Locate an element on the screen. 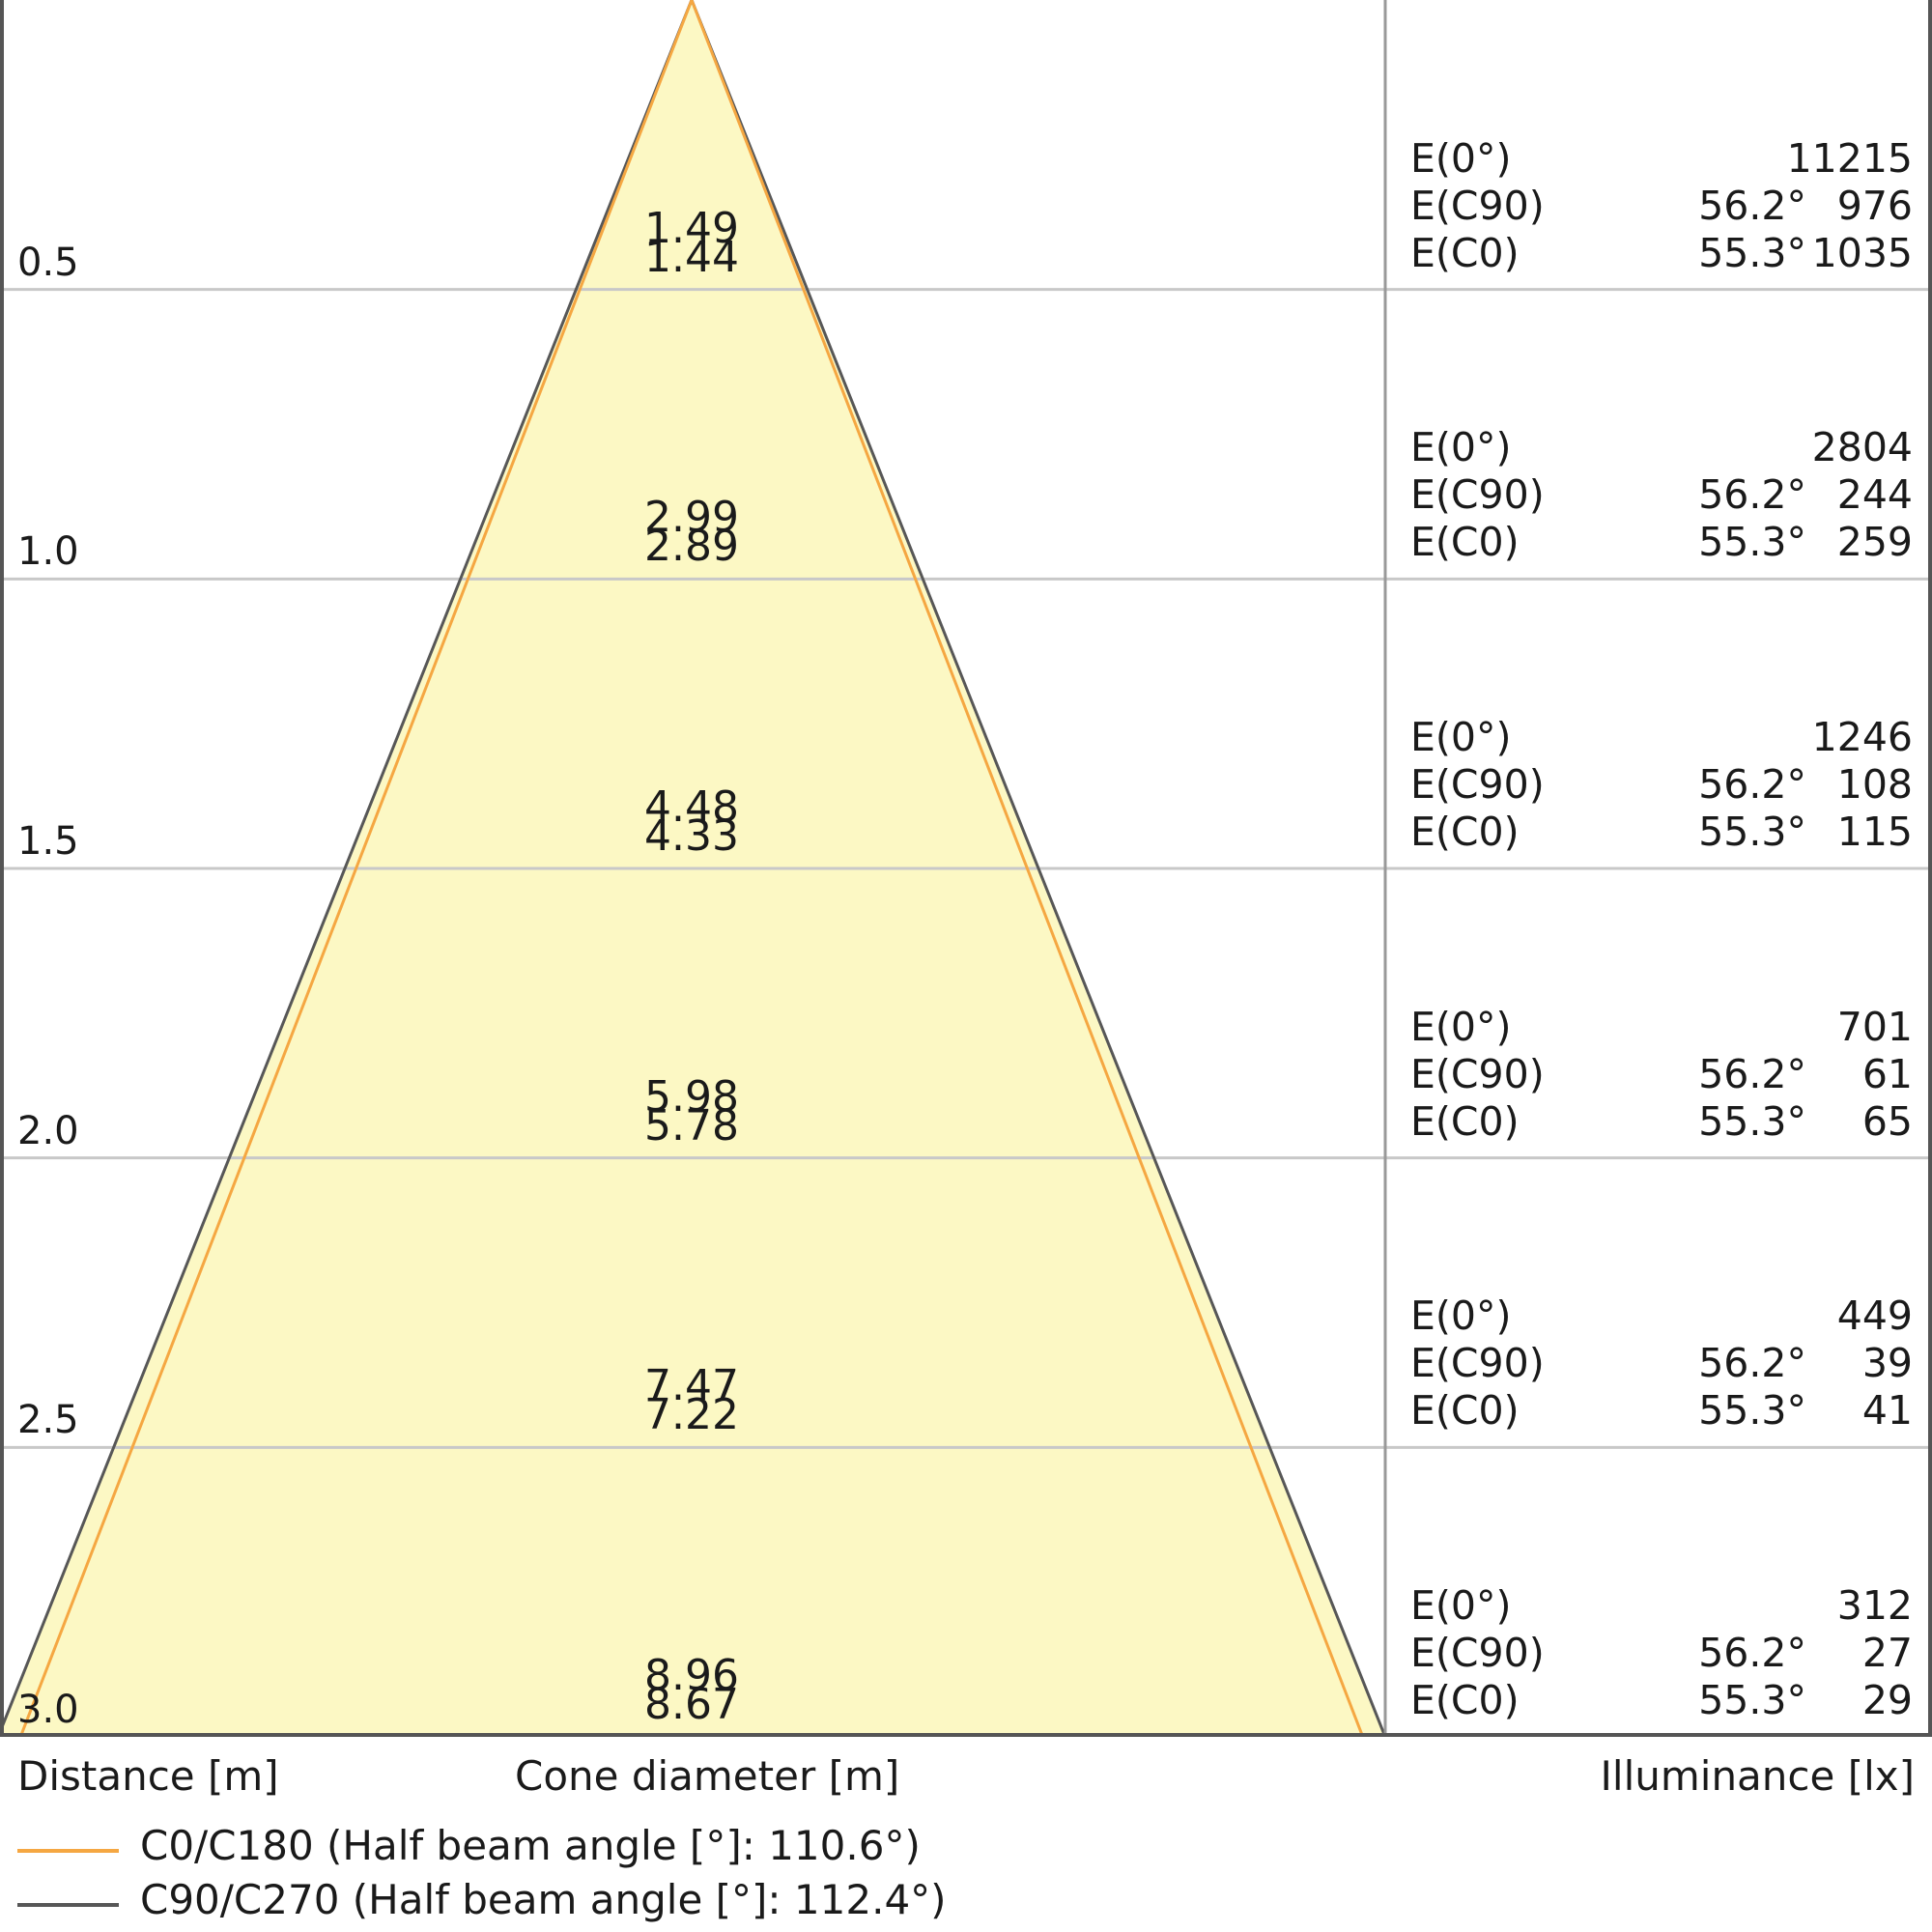 The width and height of the screenshot is (1932, 1932). illuminance-value: 115 is located at coordinates (1874, 832).